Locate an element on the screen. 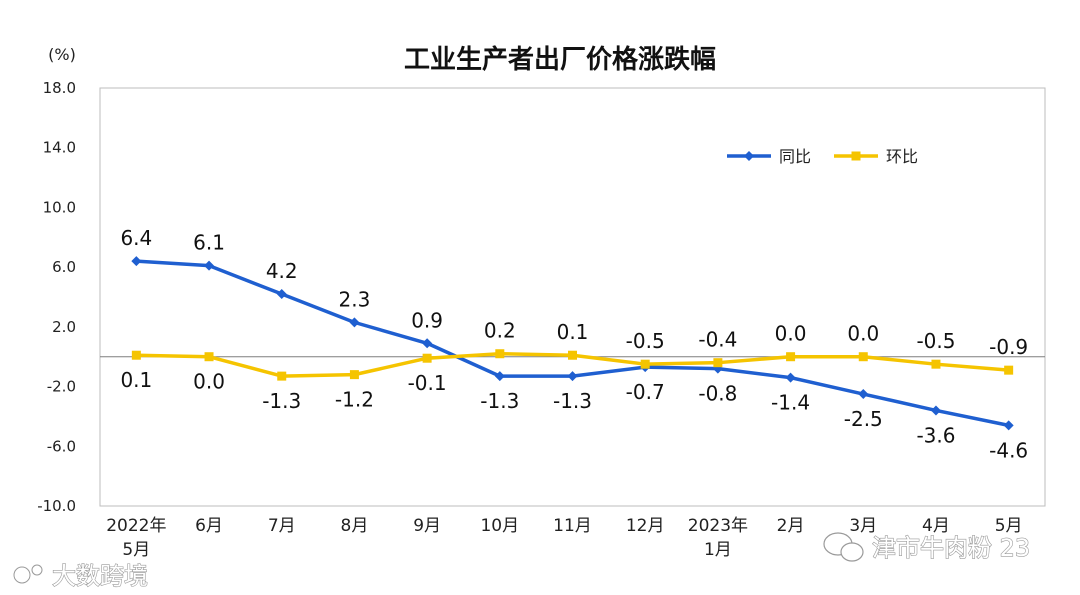 This screenshot has width=1080, height=595. watermark-right: 津市牛肉粉 23 is located at coordinates (927, 547).